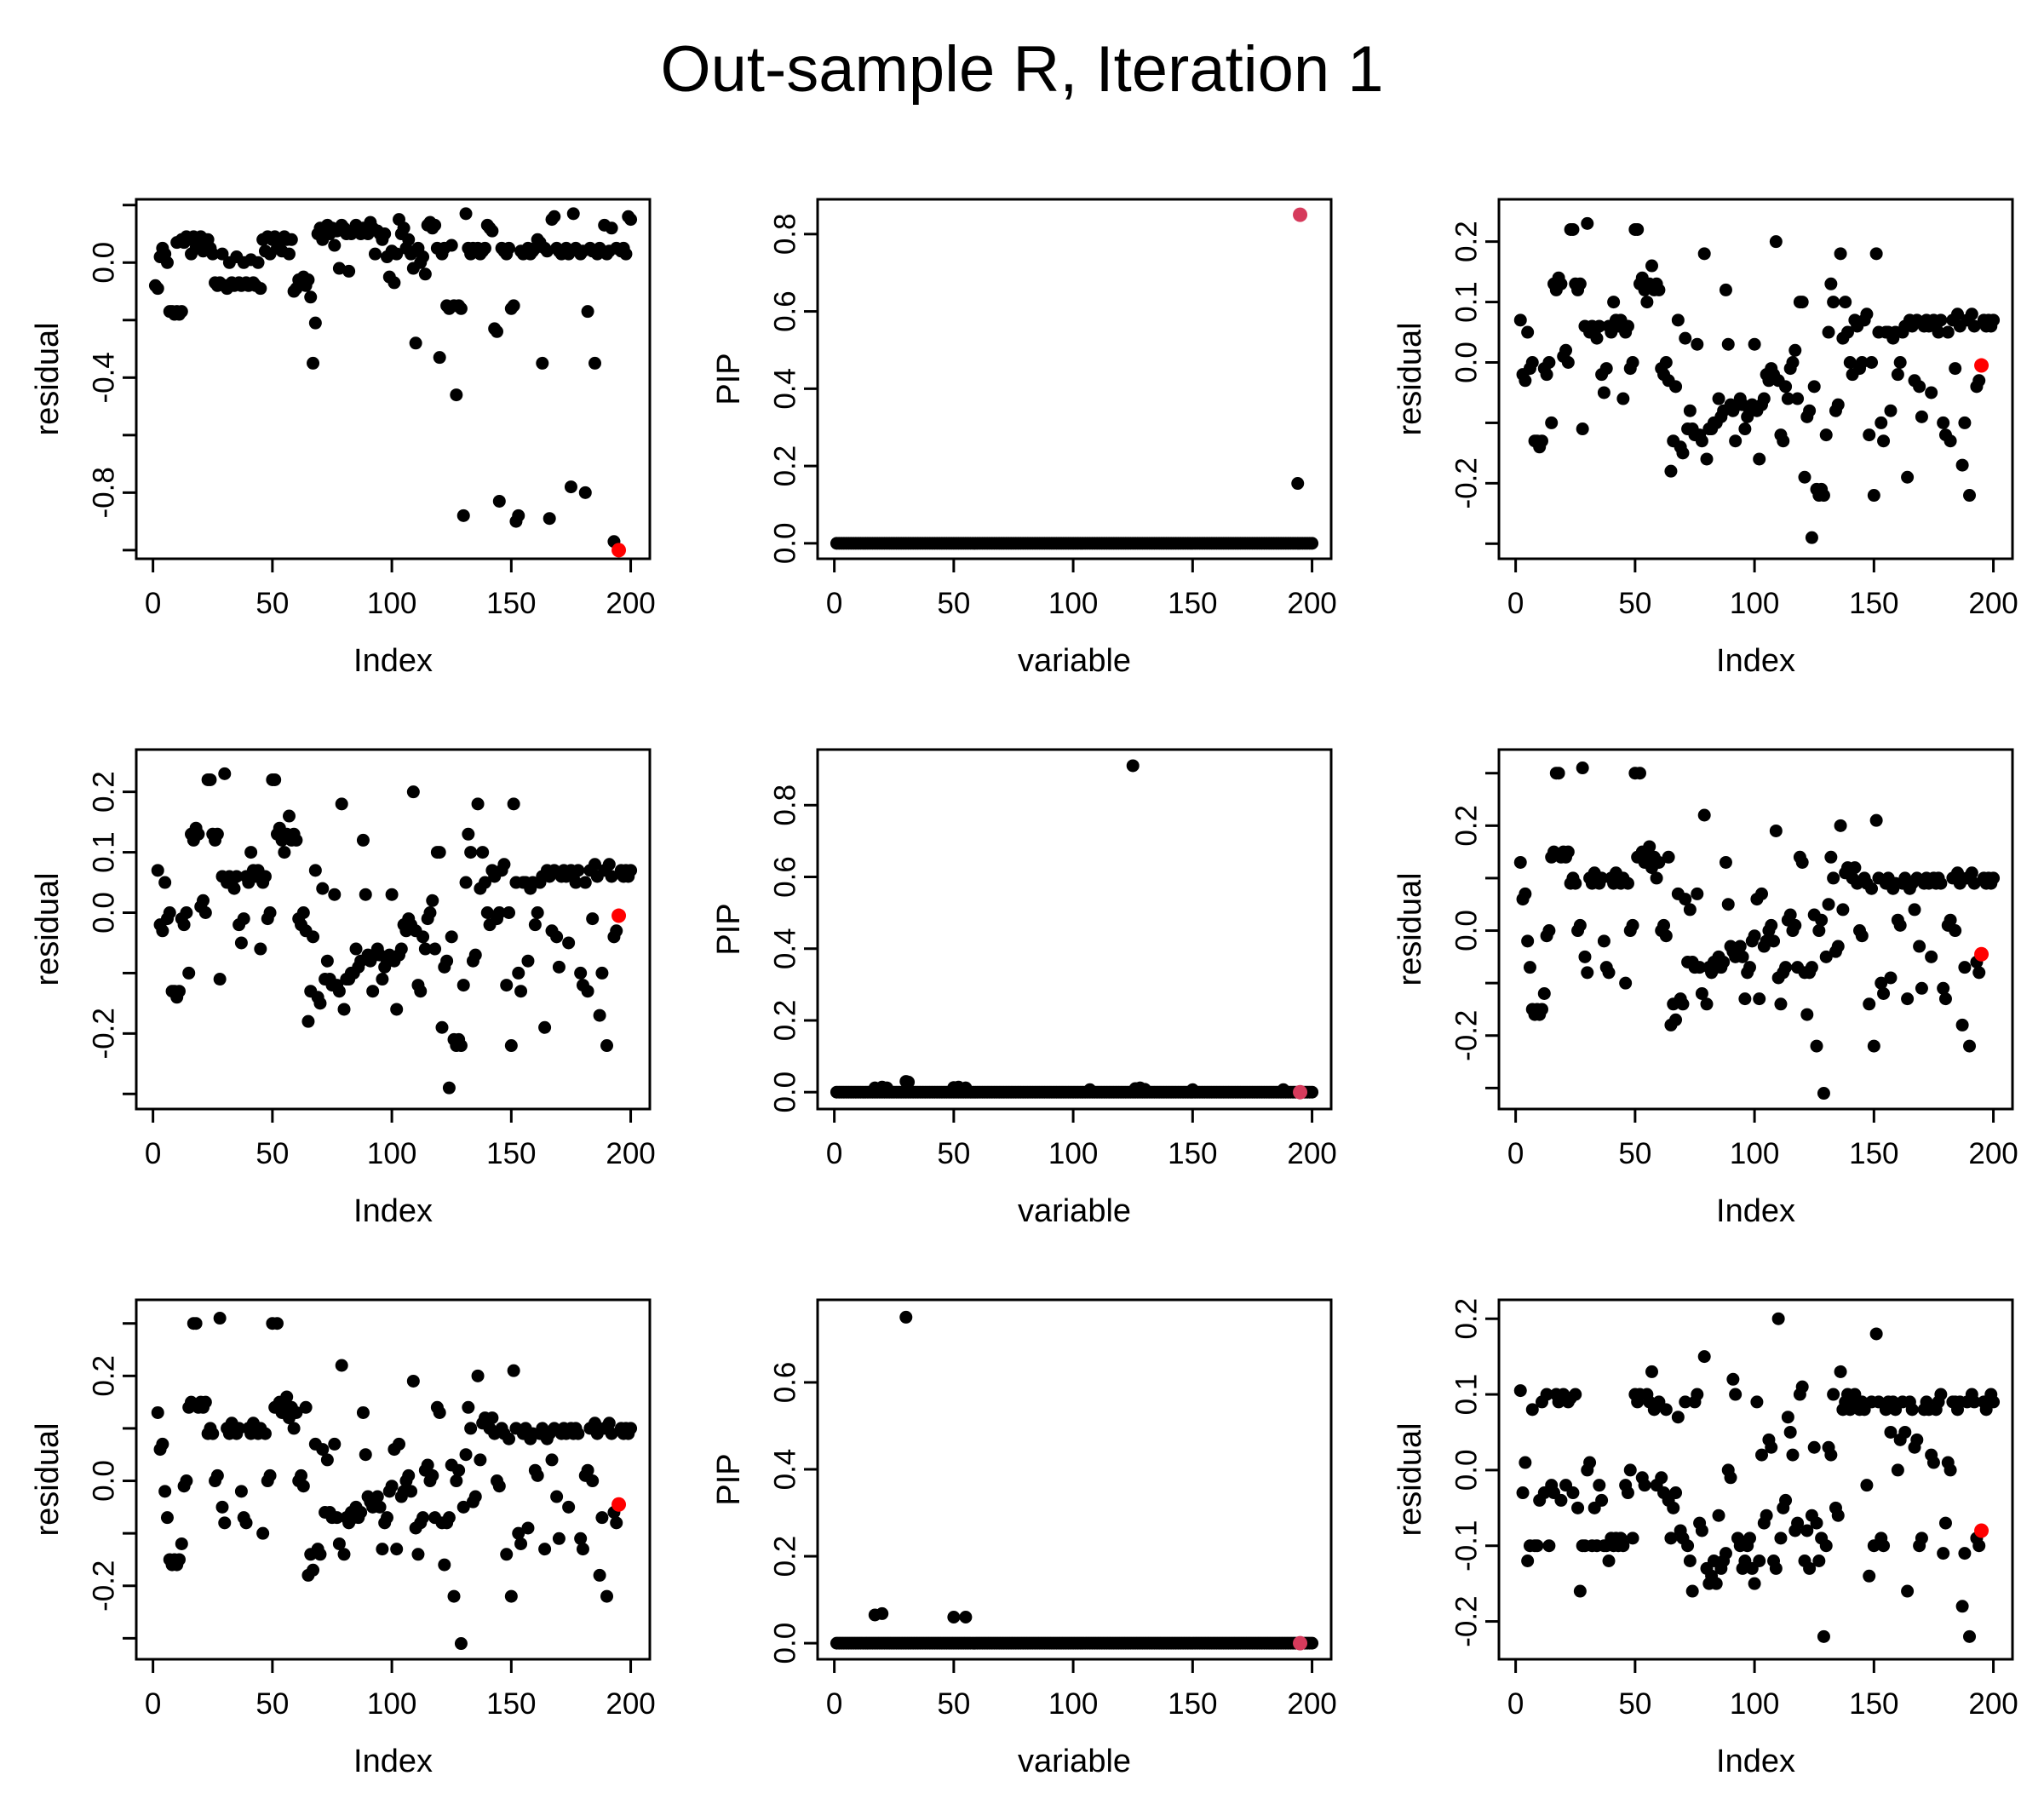 This screenshot has height=1793, width=2044. I want to click on y-axis-label: PIP, so click(729, 1479).